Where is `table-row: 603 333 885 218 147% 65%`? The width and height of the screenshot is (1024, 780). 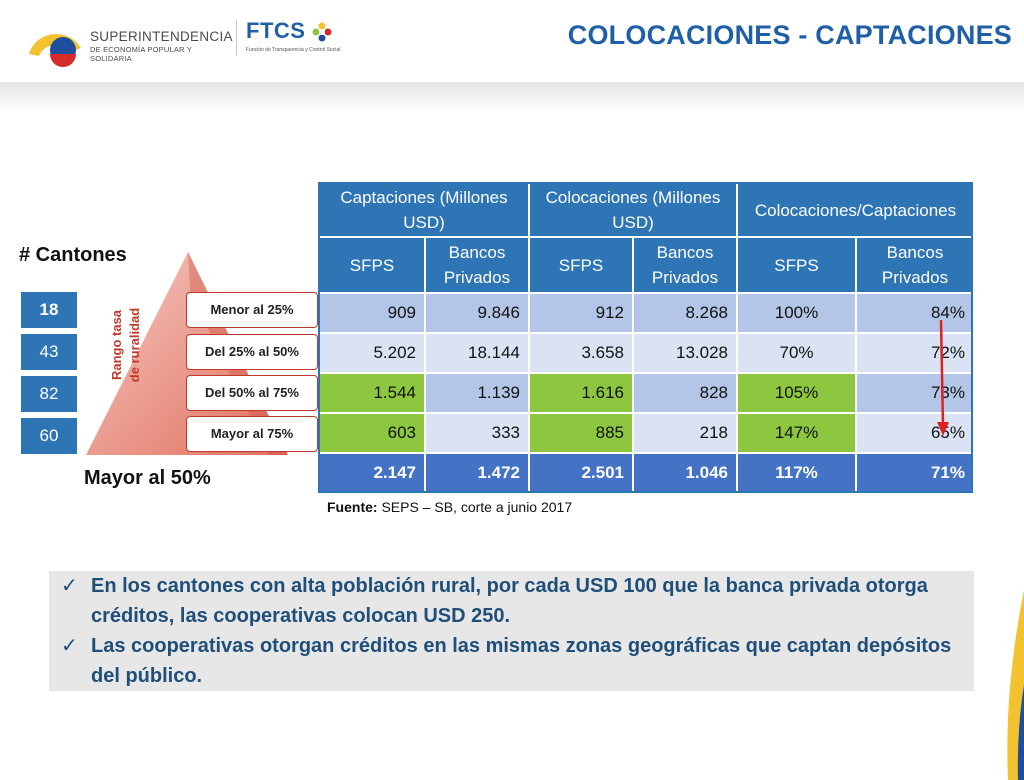
table-row: 603 333 885 218 147% 65% is located at coordinates (646, 433).